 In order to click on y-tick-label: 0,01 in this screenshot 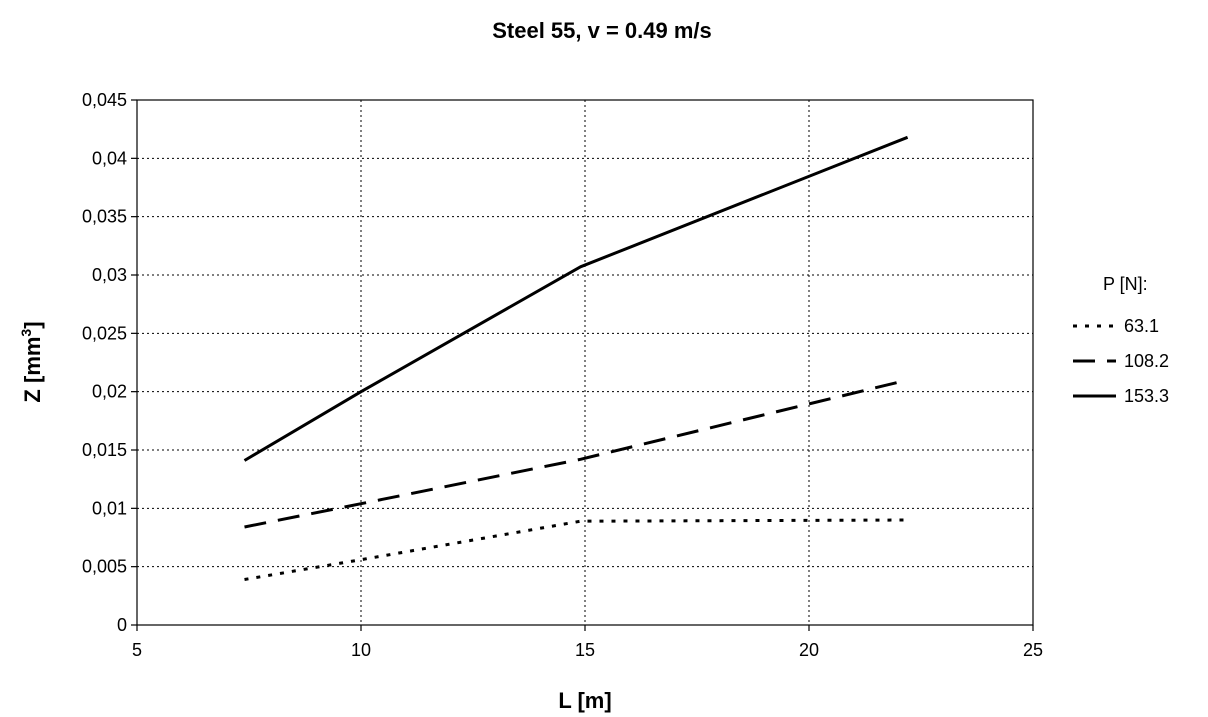, I will do `click(109, 508)`.